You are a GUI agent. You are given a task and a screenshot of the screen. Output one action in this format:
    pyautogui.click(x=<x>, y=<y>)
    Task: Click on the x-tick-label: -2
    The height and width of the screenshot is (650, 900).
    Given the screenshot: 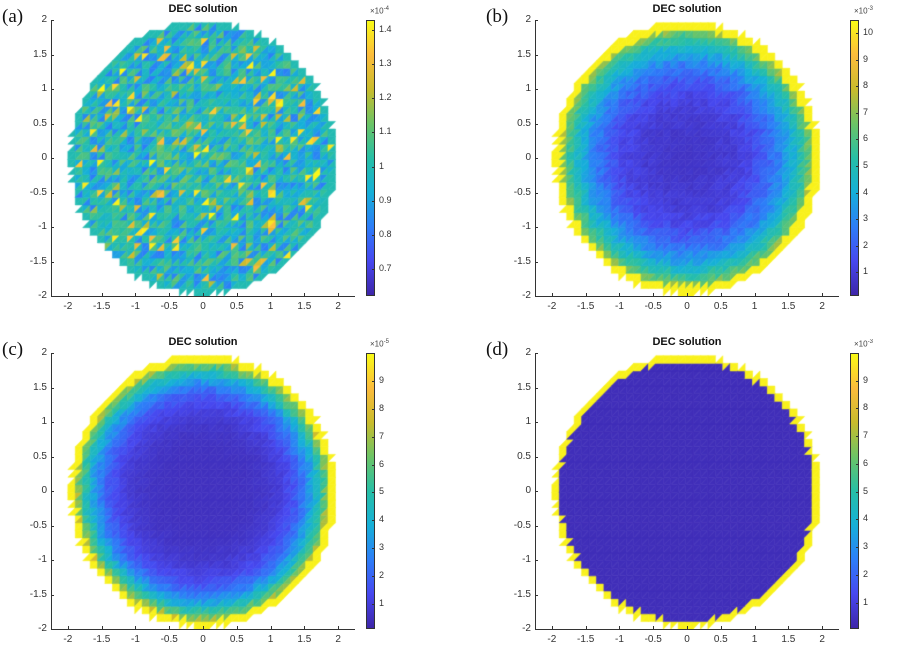 What is the action you would take?
    pyautogui.click(x=552, y=306)
    